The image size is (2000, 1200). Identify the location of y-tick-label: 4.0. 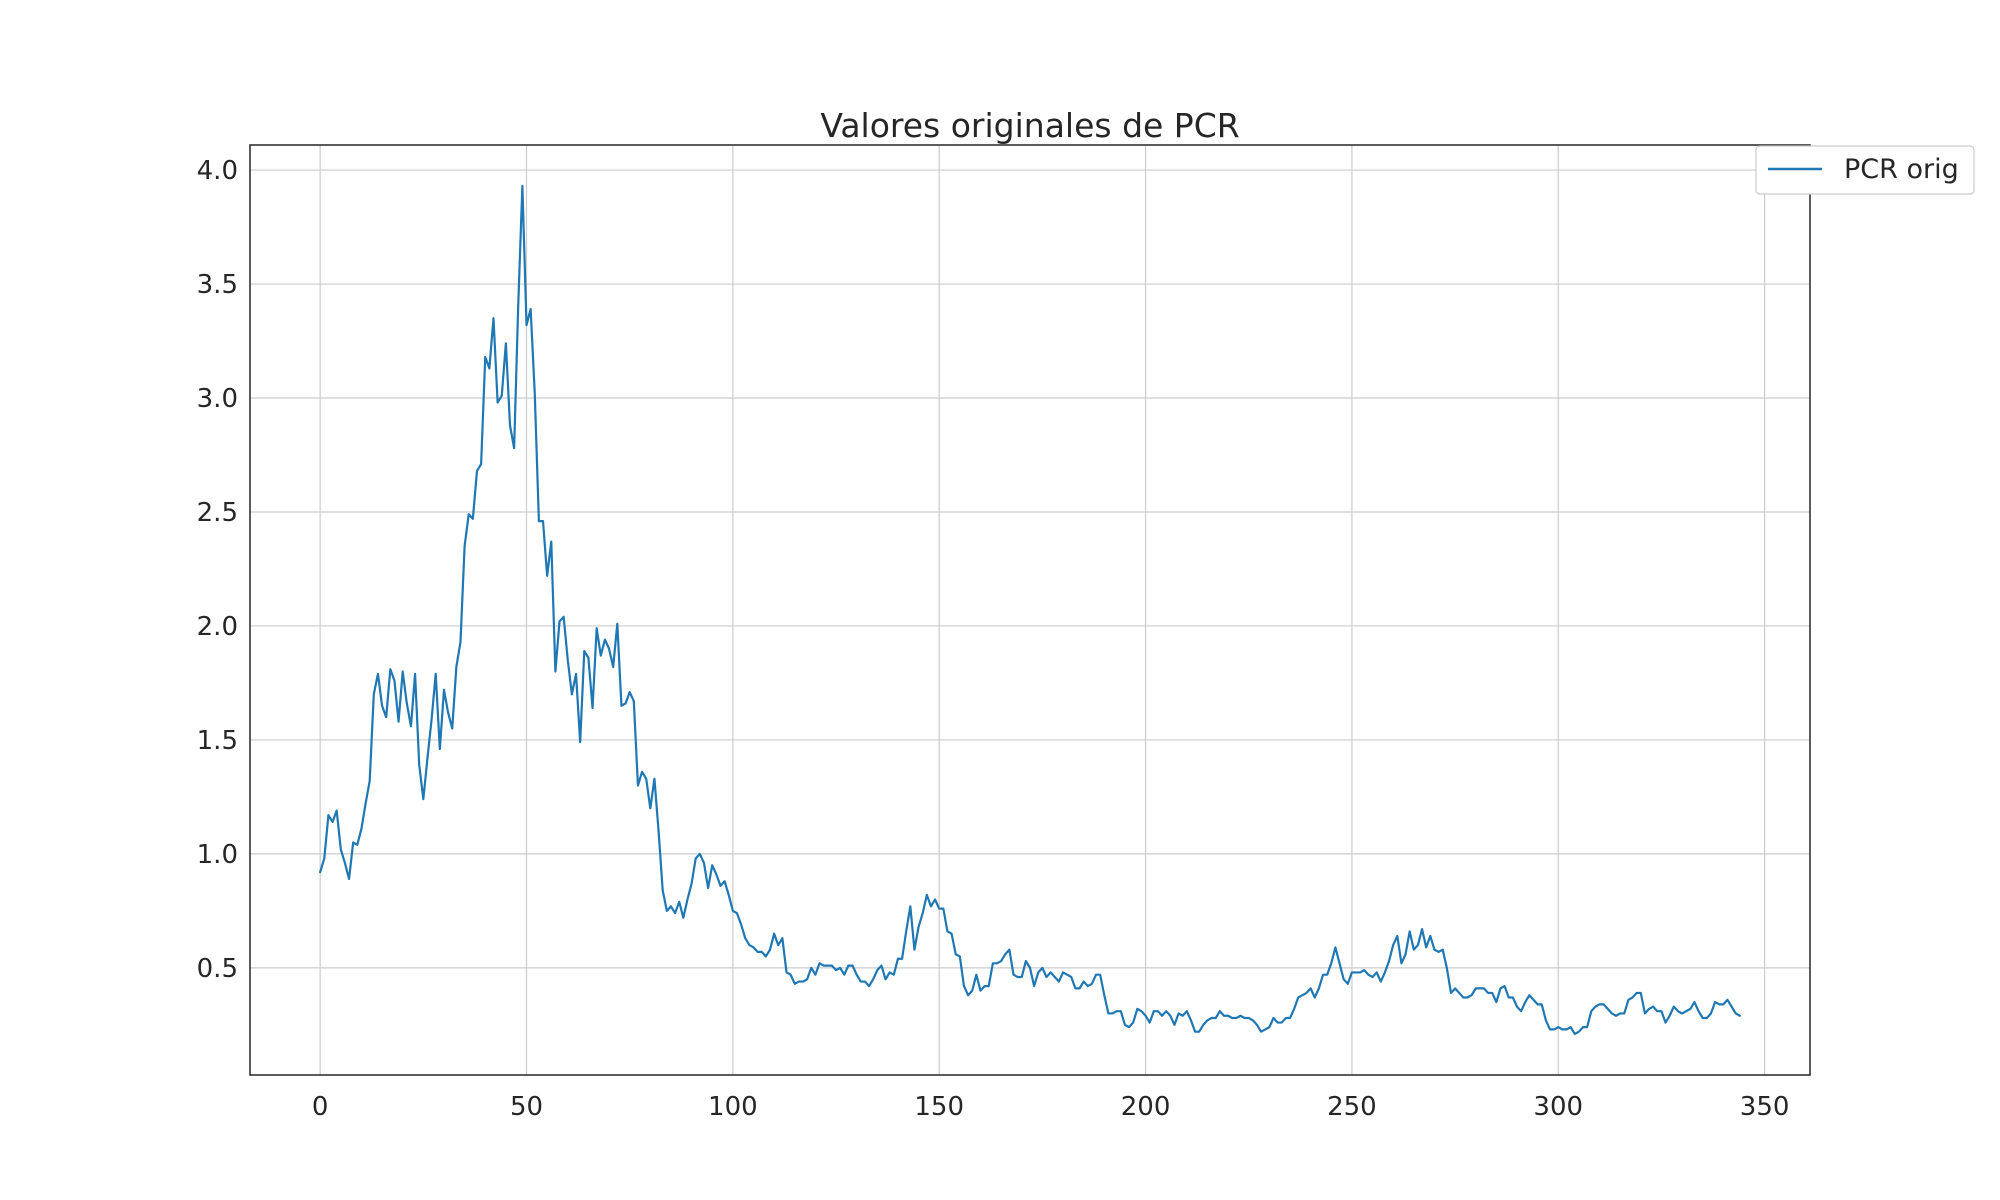
(217, 171).